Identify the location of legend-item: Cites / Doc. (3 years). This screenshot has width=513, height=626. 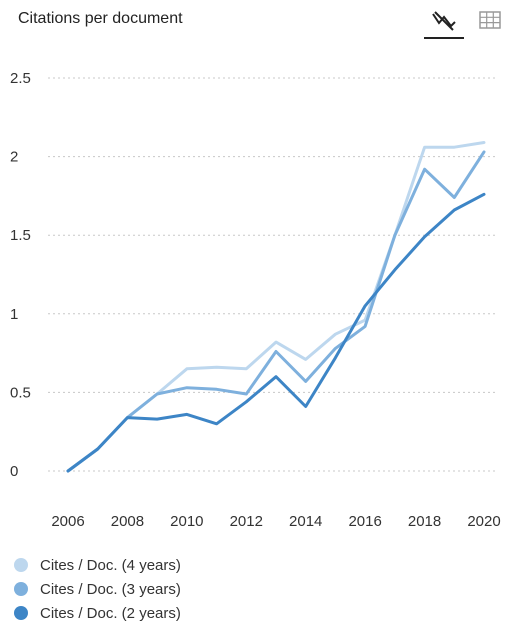
(97, 589).